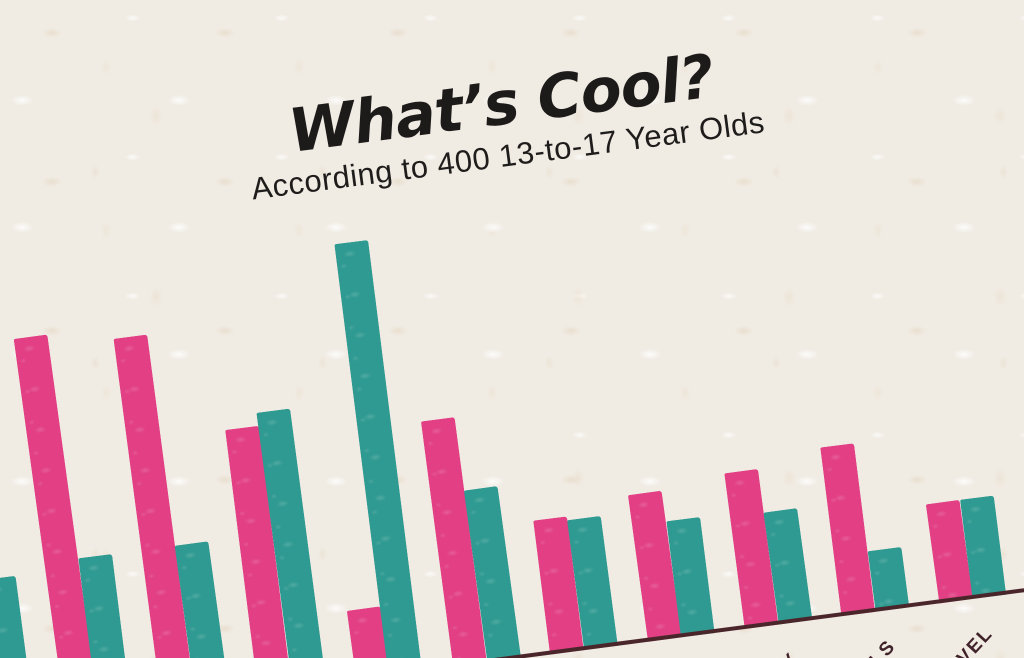 This screenshot has width=1024, height=658. I want to click on bar-teal-cat0, so click(17, 616).